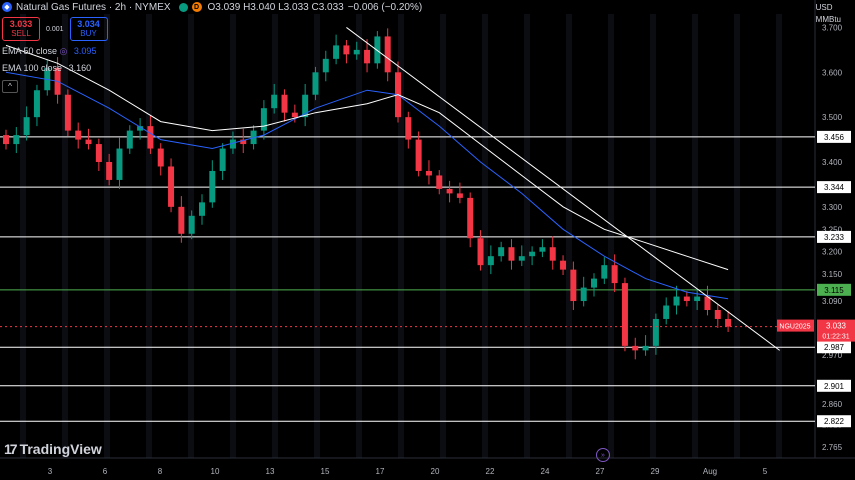 The image size is (855, 480). What do you see at coordinates (88, 24) in the screenshot?
I see `buy-price: 3.034` at bounding box center [88, 24].